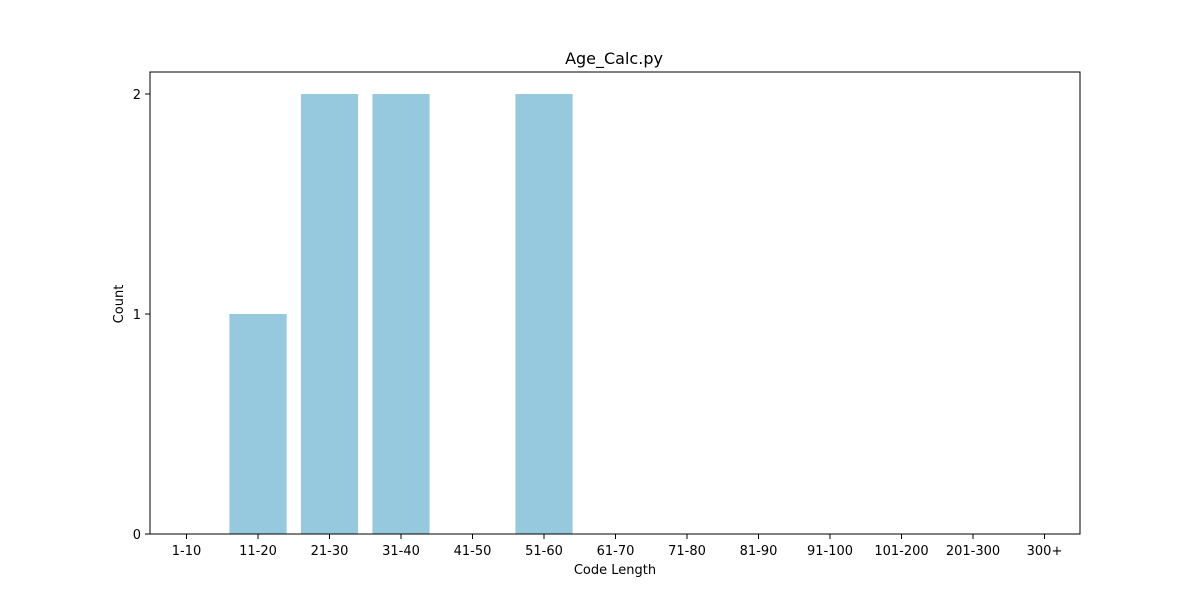  Describe the element at coordinates (119, 304) in the screenshot. I see `y-axis-title: Count` at that location.